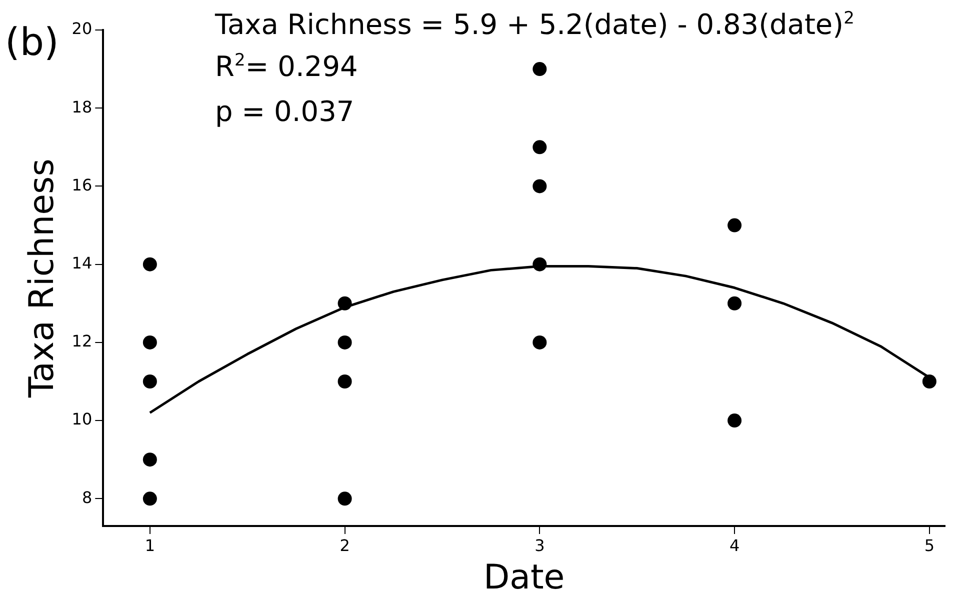  What do you see at coordinates (82, 262) in the screenshot?
I see `y-tick-label: 14` at bounding box center [82, 262].